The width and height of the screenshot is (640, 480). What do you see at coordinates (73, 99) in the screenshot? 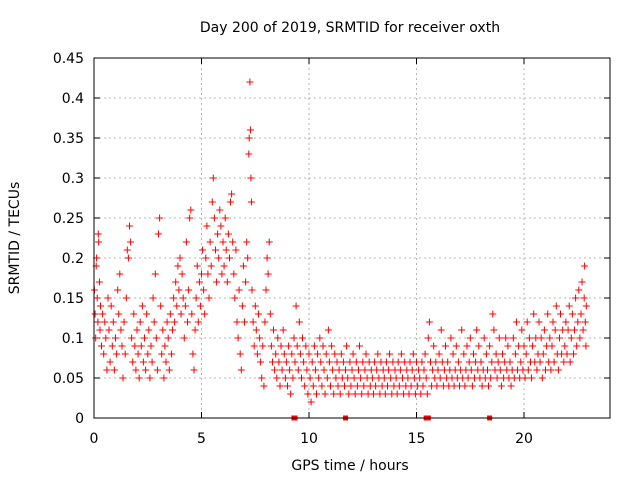
I see `y-tick-label: 0.4` at bounding box center [73, 99].